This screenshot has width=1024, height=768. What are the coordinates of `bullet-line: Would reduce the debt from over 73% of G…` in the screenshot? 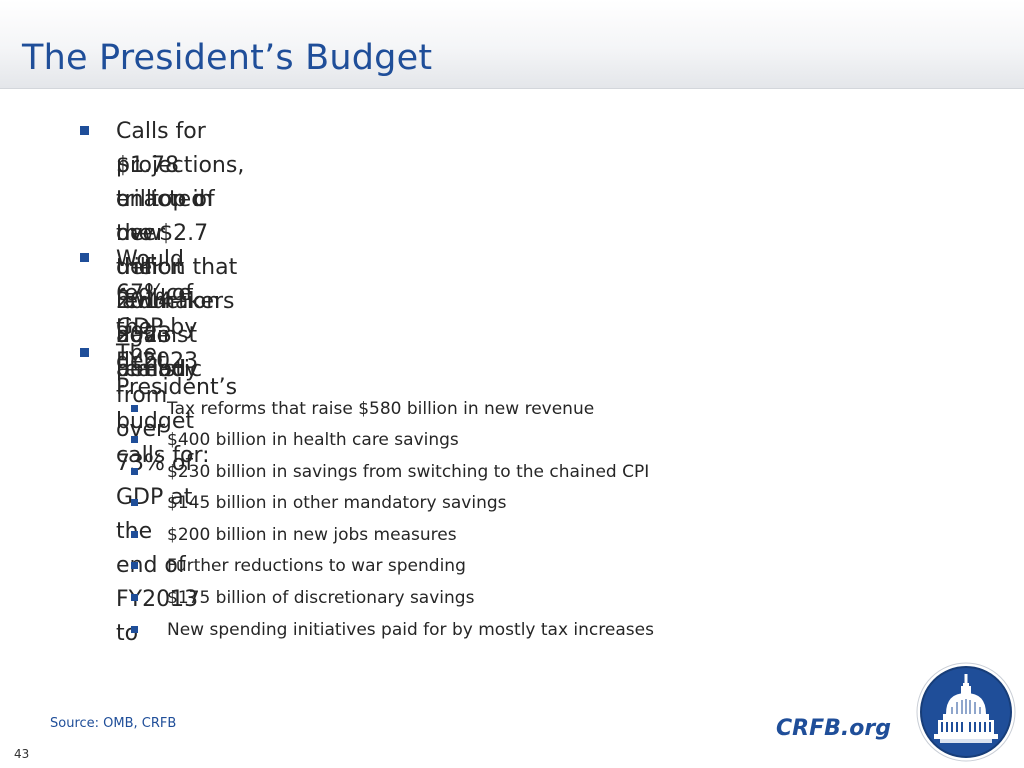 It's located at (157, 446).